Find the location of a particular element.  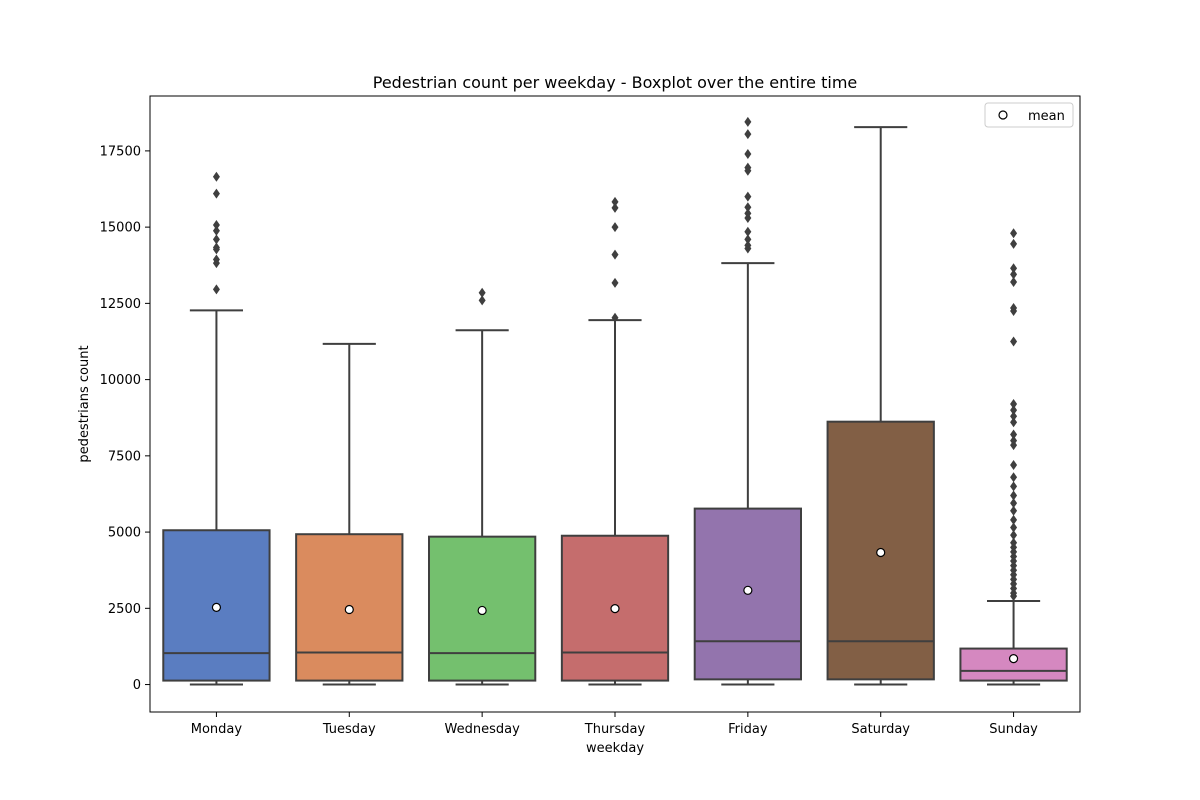

legend: mean is located at coordinates (1029, 115).